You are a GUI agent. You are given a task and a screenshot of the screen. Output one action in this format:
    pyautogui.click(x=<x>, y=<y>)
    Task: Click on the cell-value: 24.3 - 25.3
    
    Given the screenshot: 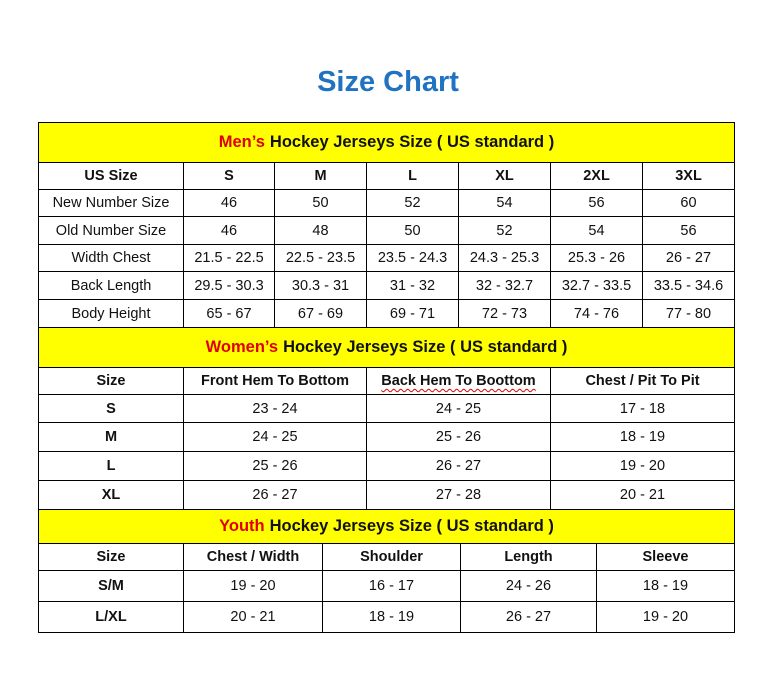 What is the action you would take?
    pyautogui.click(x=504, y=258)
    